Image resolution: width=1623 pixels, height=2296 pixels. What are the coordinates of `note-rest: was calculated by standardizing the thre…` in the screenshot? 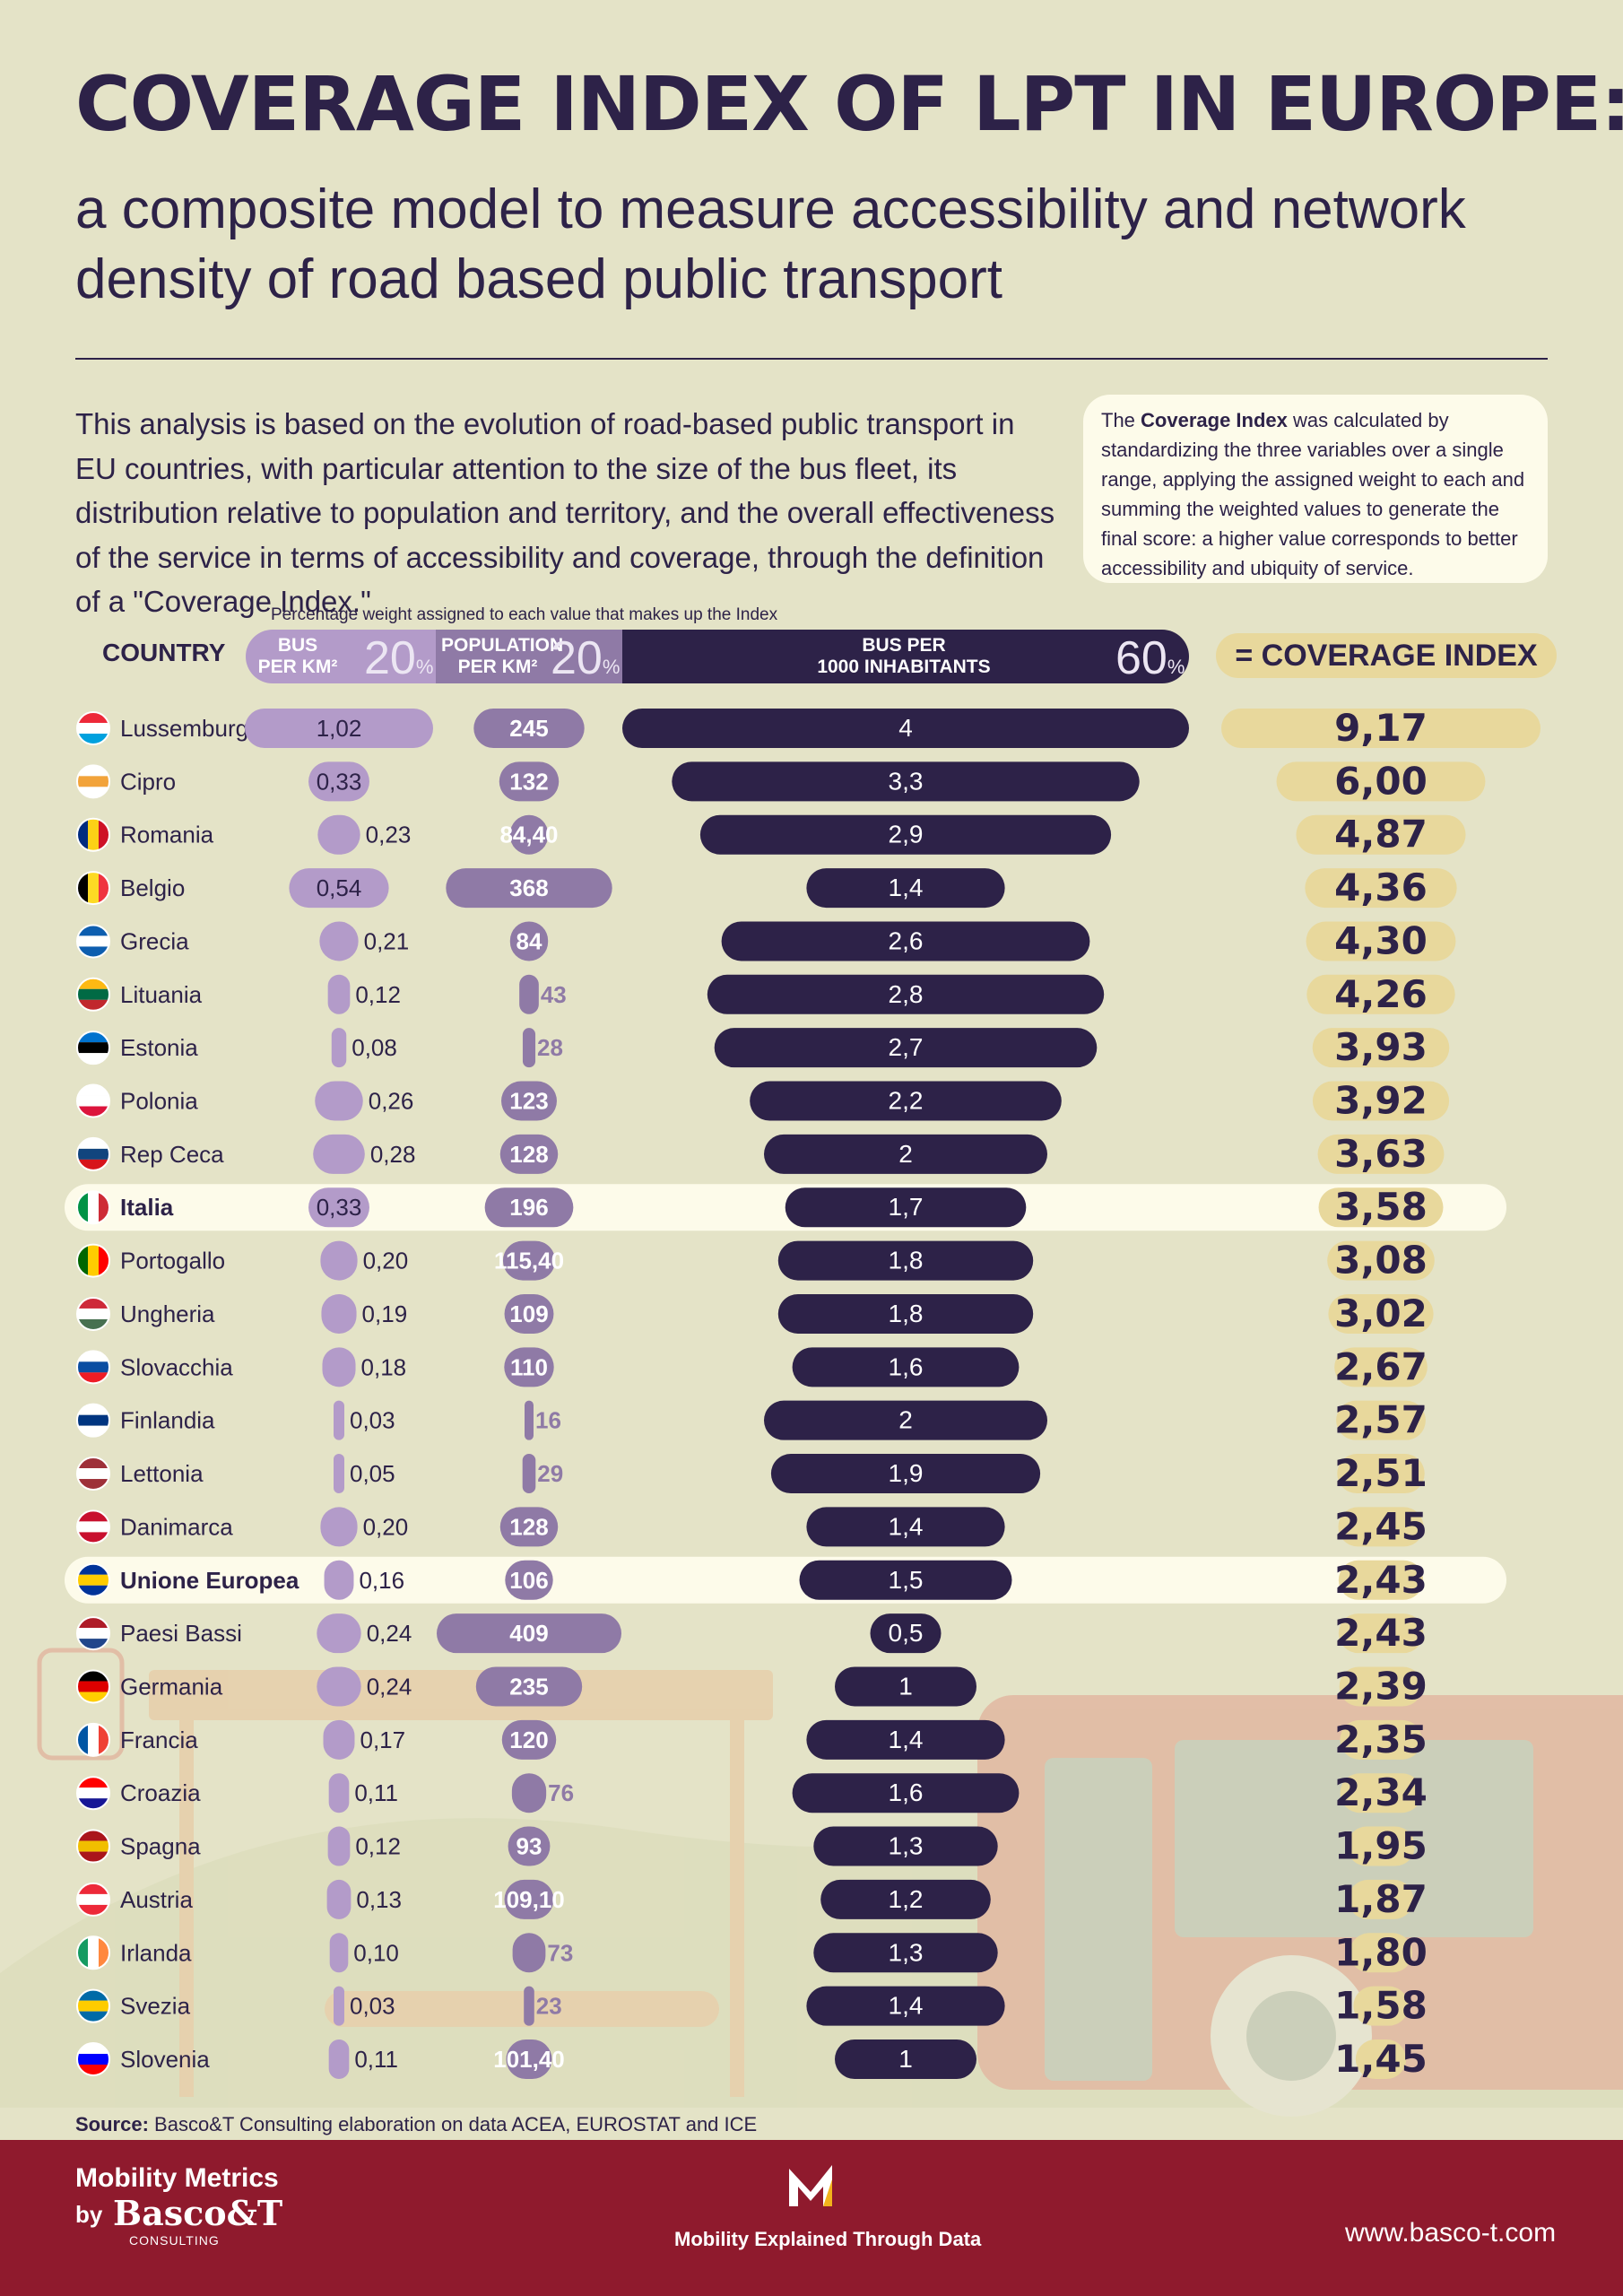 It's located at (1313, 494).